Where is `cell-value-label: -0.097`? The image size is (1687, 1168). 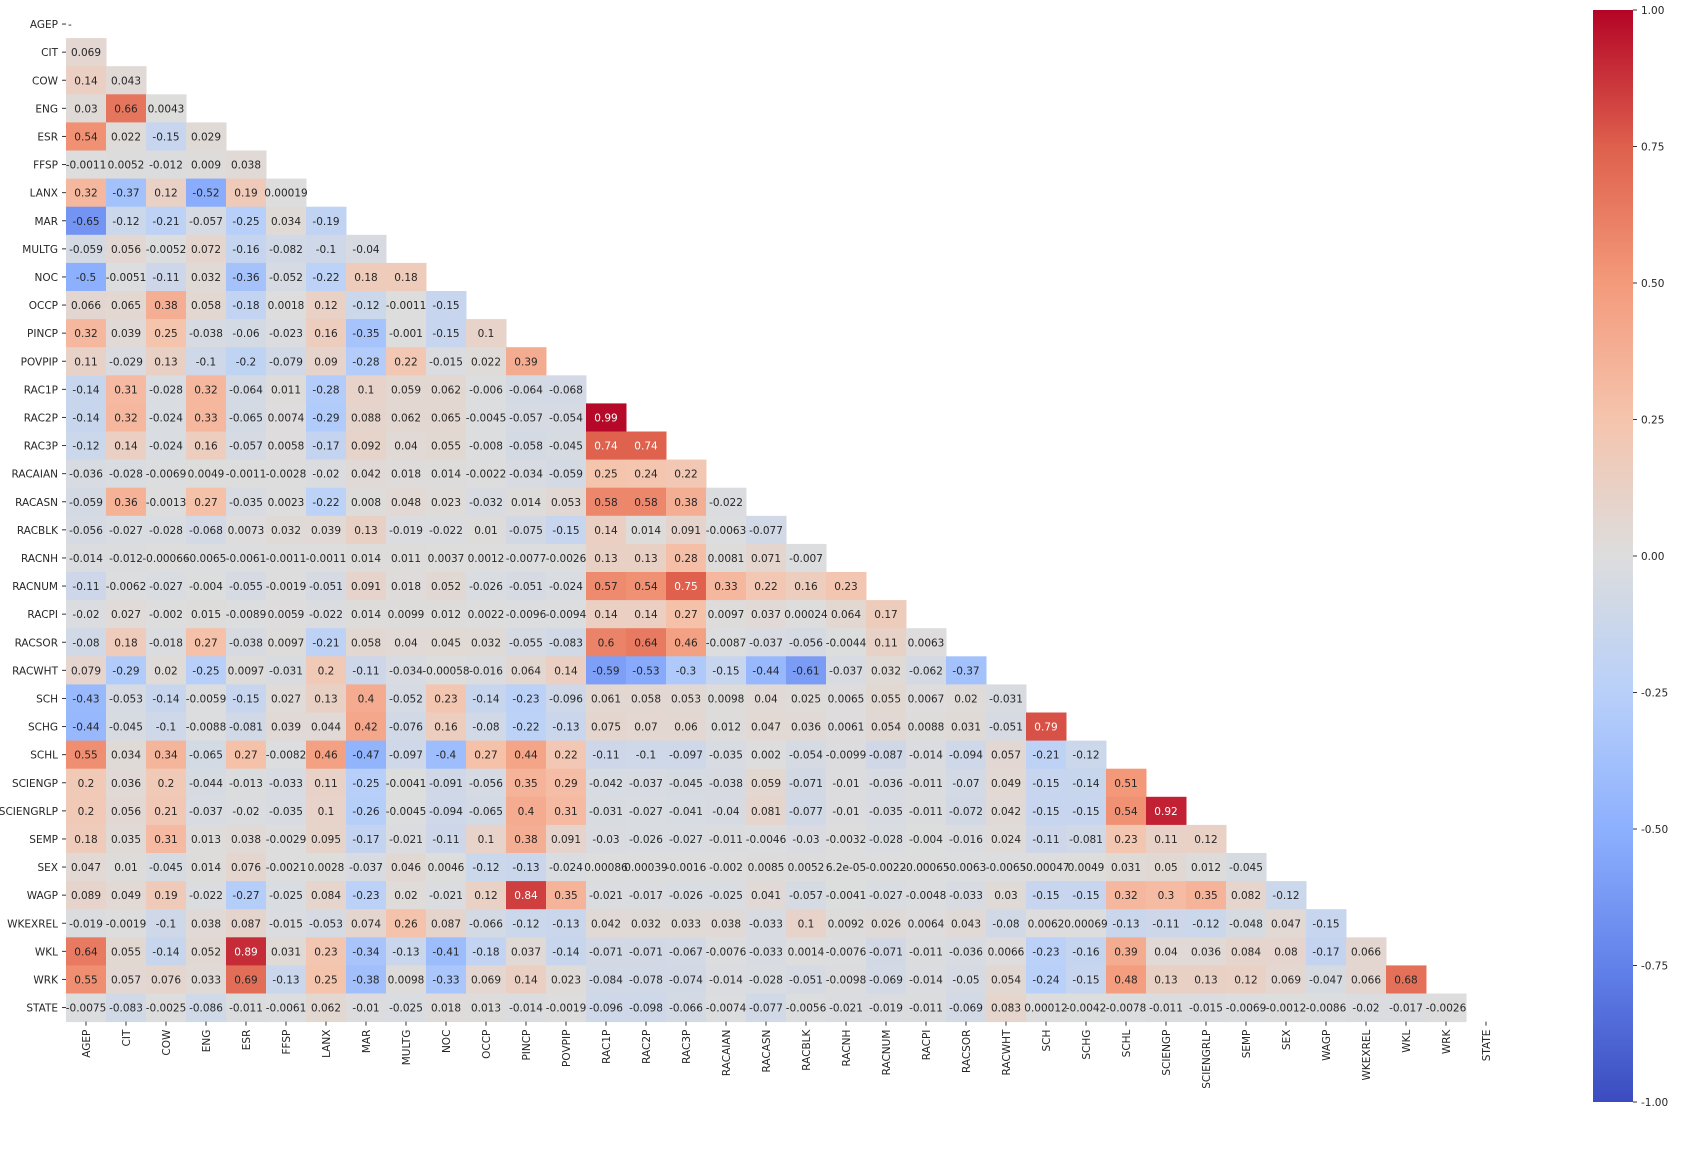
cell-value-label: -0.097 is located at coordinates (686, 756).